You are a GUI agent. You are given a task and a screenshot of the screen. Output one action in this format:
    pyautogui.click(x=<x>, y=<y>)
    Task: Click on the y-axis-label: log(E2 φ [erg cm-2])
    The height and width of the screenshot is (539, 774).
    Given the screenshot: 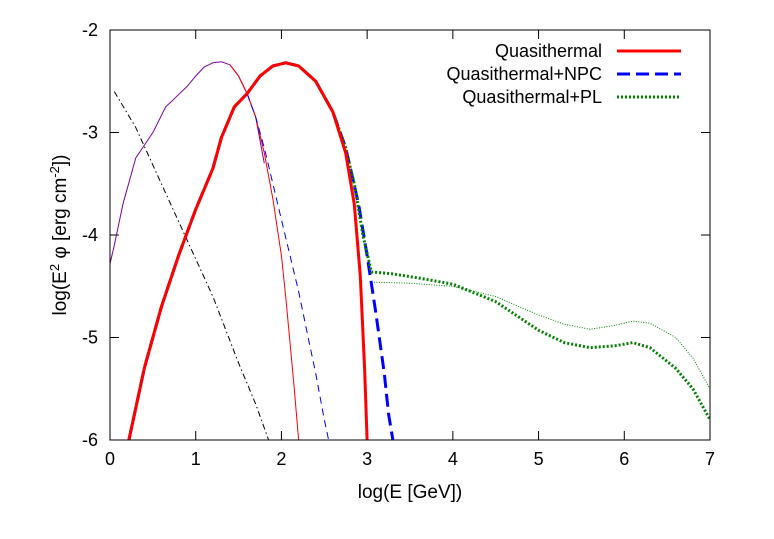 What is the action you would take?
    pyautogui.click(x=59, y=235)
    